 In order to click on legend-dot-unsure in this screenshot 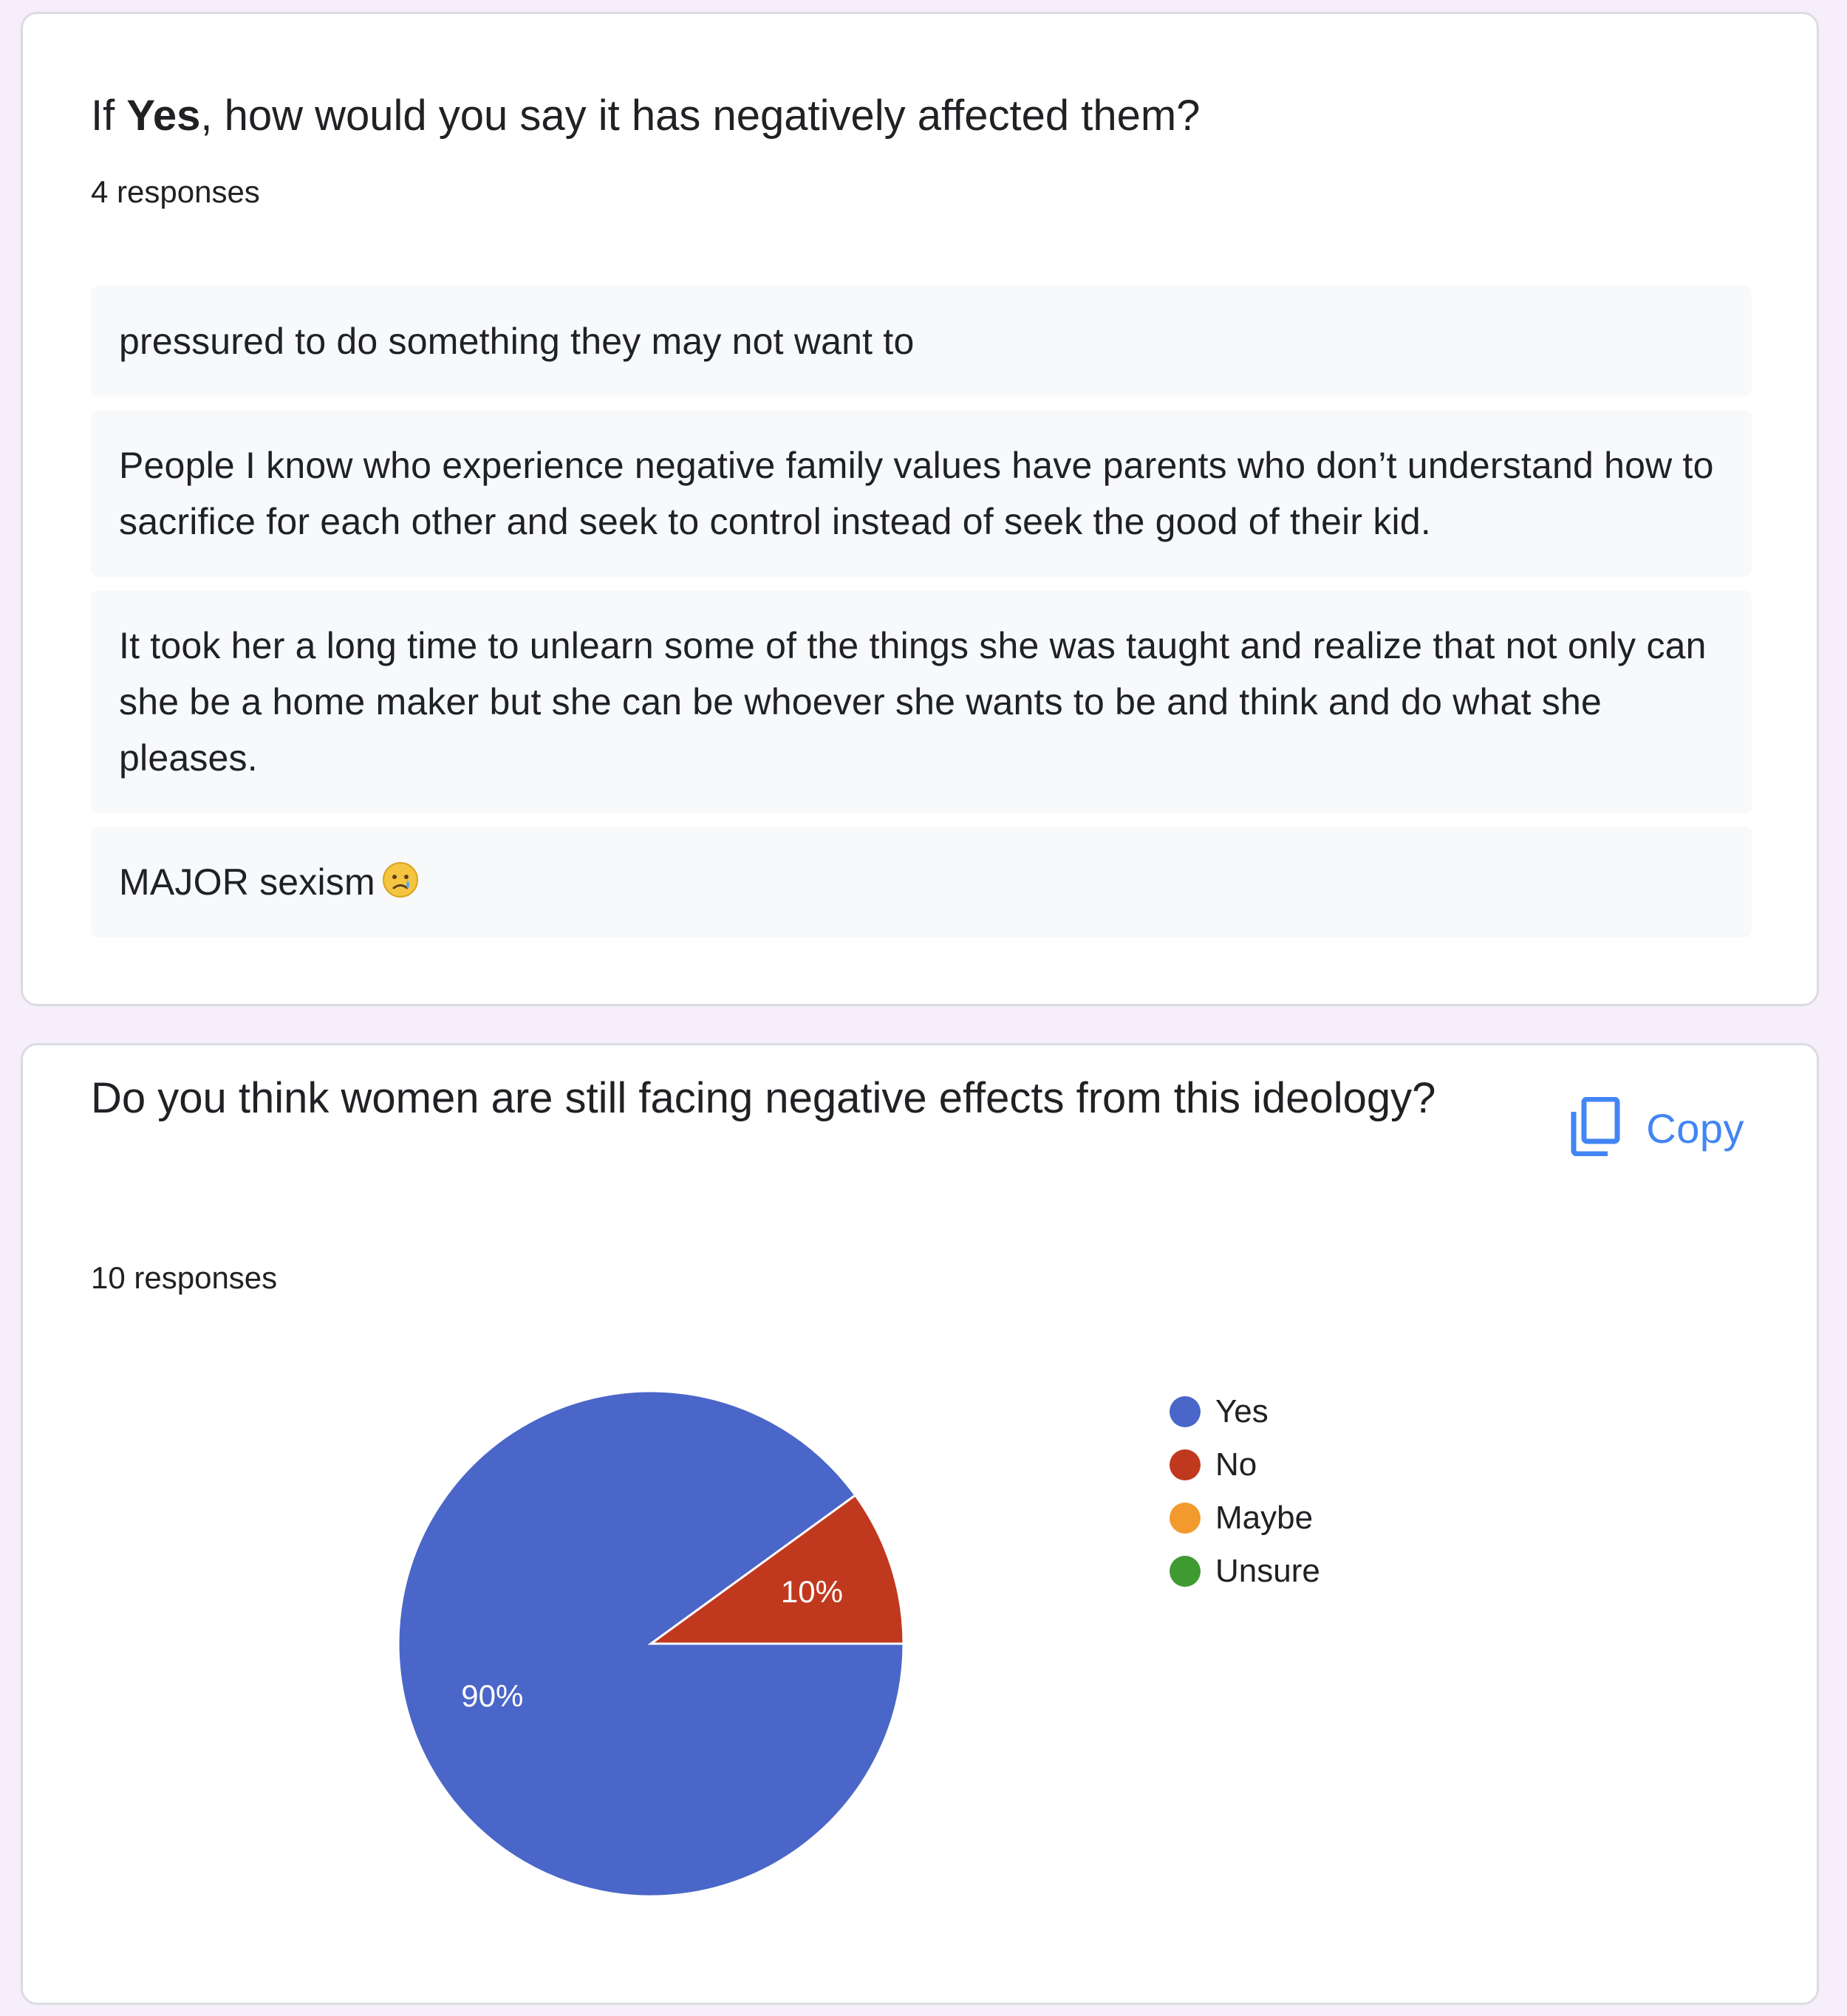, I will do `click(1186, 1571)`.